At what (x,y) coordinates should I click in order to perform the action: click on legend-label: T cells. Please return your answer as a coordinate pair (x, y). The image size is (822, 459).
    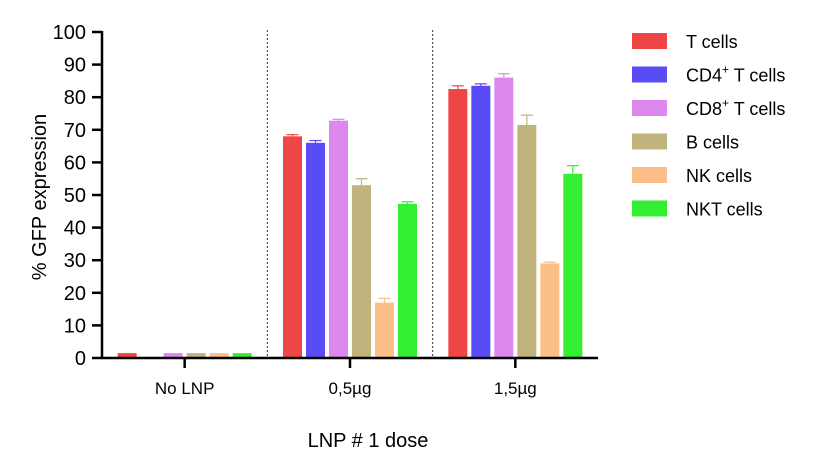
    Looking at the image, I should click on (712, 42).